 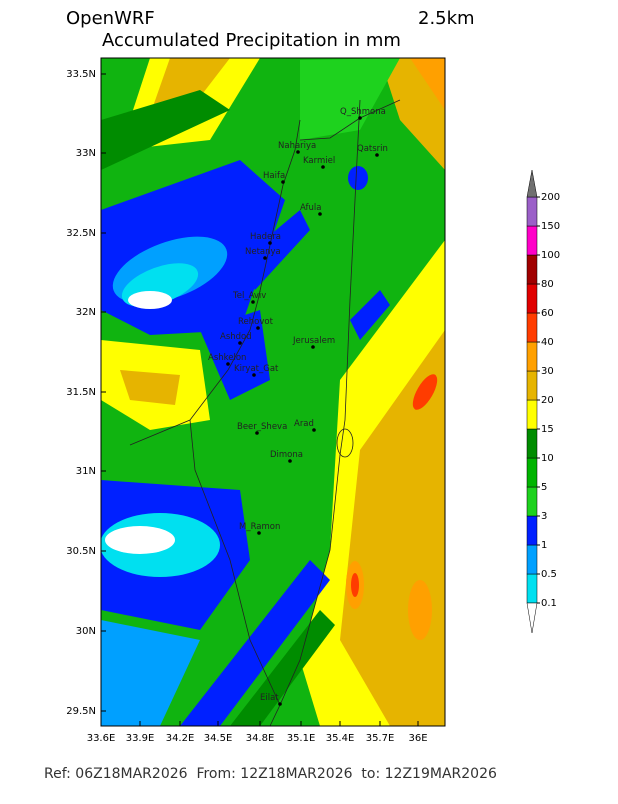 I want to click on colorbar-label: 20, so click(x=547, y=400).